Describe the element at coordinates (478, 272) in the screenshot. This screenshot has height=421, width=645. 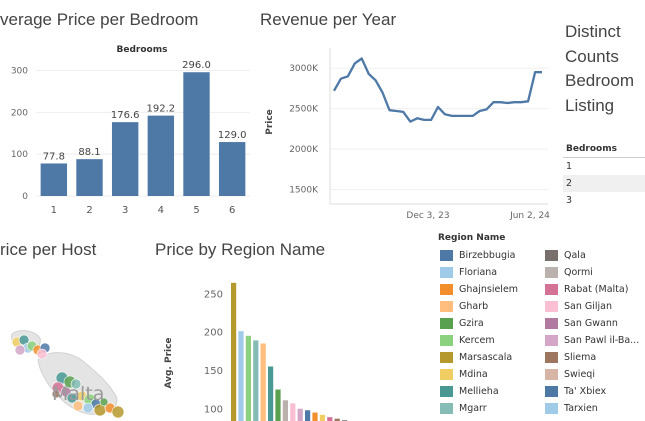
I see `legend-label: Floriana` at that location.